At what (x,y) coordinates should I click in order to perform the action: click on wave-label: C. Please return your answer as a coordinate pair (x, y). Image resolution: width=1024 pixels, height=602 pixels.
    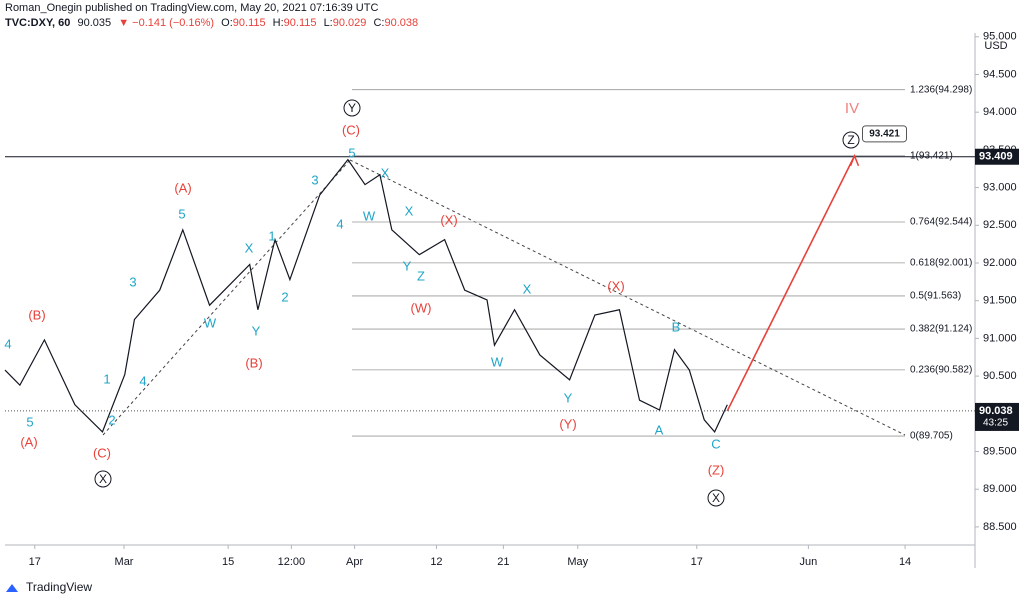
    Looking at the image, I should click on (715, 443).